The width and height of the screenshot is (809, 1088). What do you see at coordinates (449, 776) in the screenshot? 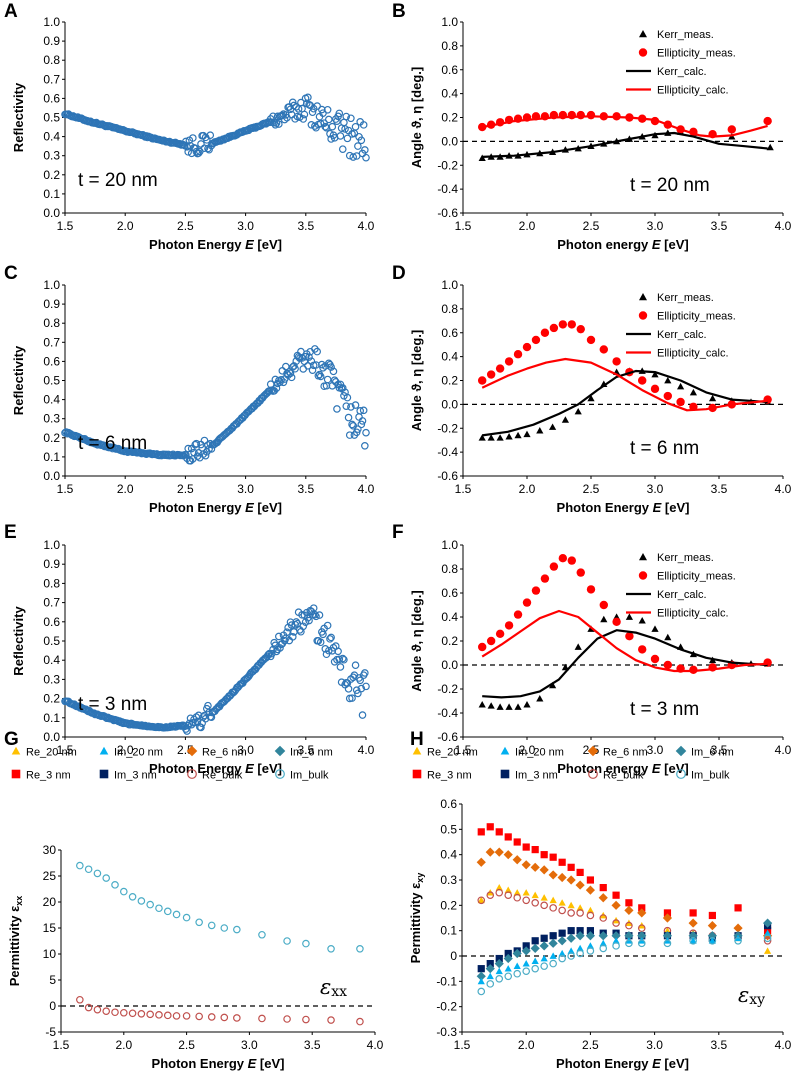
I see `legend-label: Re_3 nm` at bounding box center [449, 776].